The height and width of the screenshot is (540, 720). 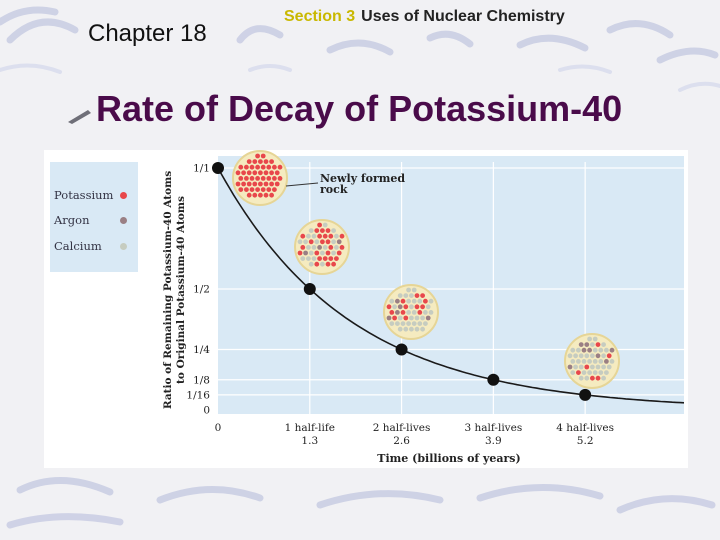 What do you see at coordinates (359, 108) in the screenshot?
I see `slide-title: Rate of Decay of Potassium-40` at bounding box center [359, 108].